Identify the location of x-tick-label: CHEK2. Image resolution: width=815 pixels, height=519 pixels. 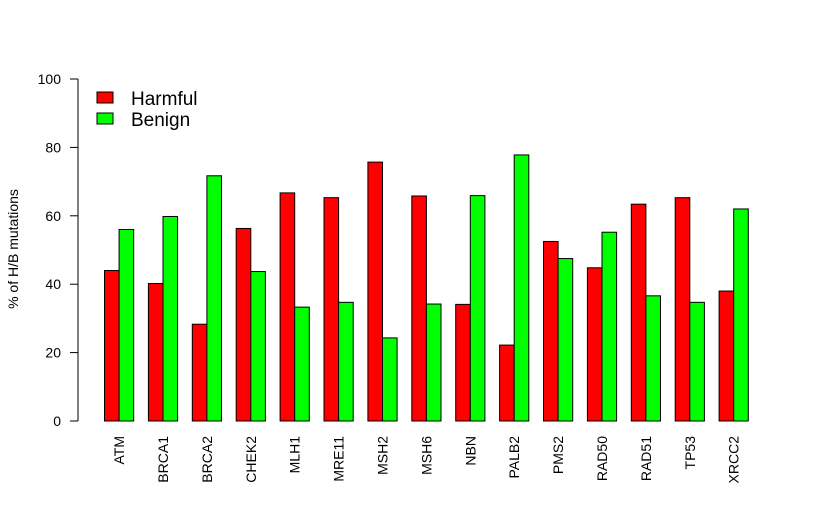
(251, 459).